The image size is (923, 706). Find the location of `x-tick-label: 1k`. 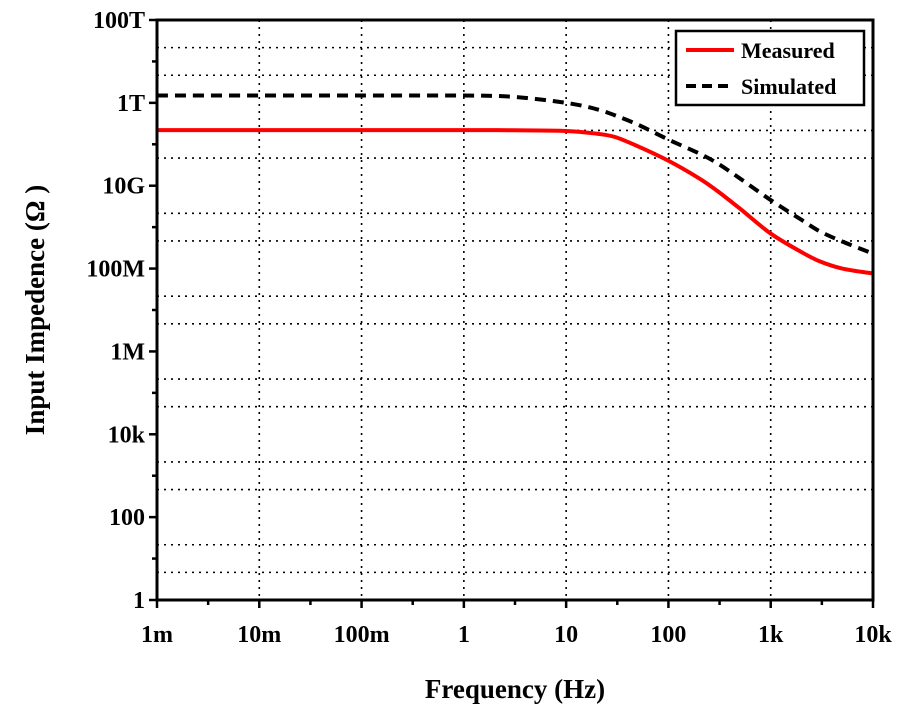

x-tick-label: 1k is located at coordinates (771, 635).